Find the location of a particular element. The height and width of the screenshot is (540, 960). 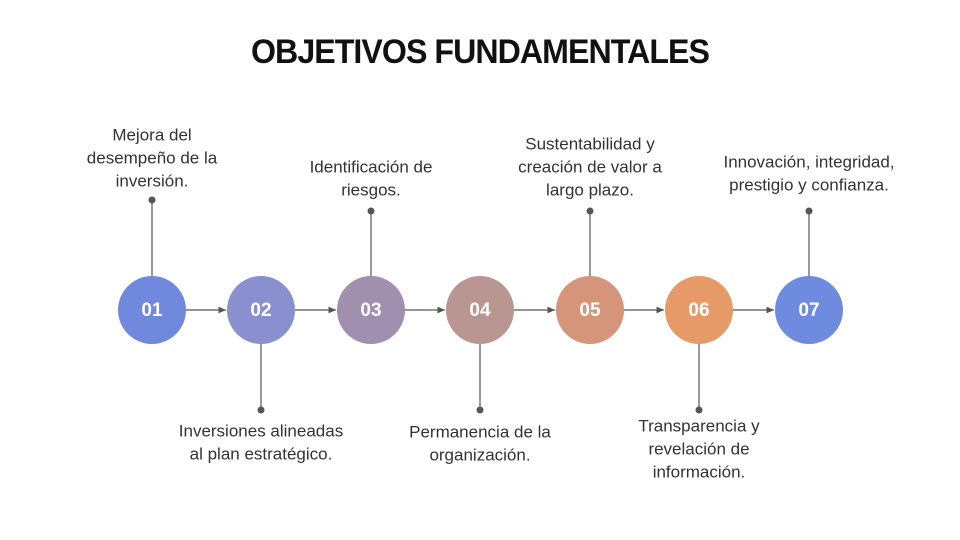

step-label: largo plazo. is located at coordinates (590, 189).